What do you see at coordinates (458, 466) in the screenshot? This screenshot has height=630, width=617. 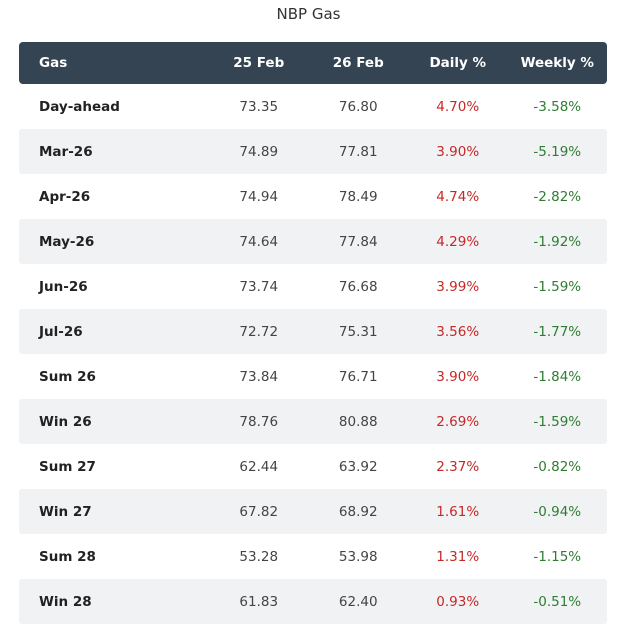 I see `cell-daily-pct: 2.37%` at bounding box center [458, 466].